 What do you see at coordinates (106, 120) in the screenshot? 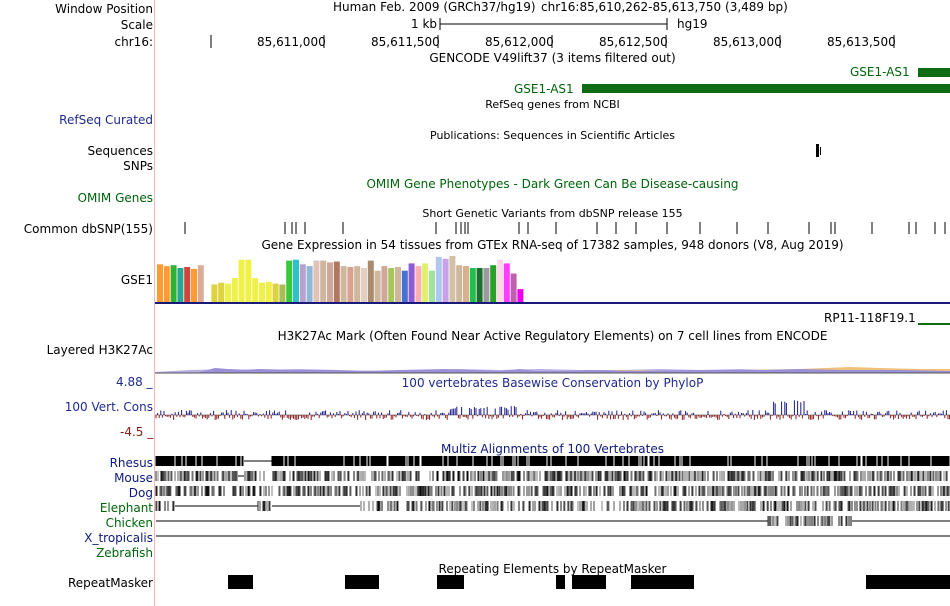
I see `refseq-track-label: RefSeq Curated` at bounding box center [106, 120].